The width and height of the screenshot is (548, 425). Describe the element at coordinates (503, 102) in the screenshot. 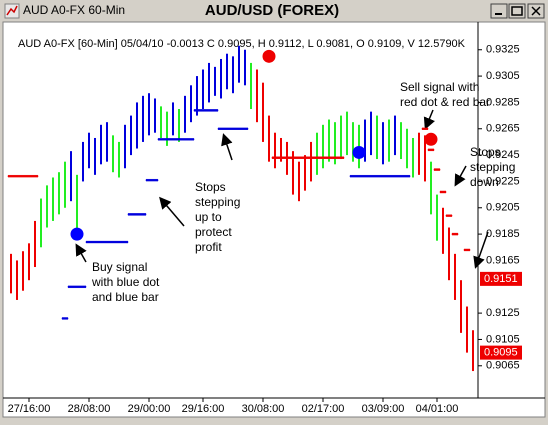

I see `y-tick-label: 0.9285` at that location.